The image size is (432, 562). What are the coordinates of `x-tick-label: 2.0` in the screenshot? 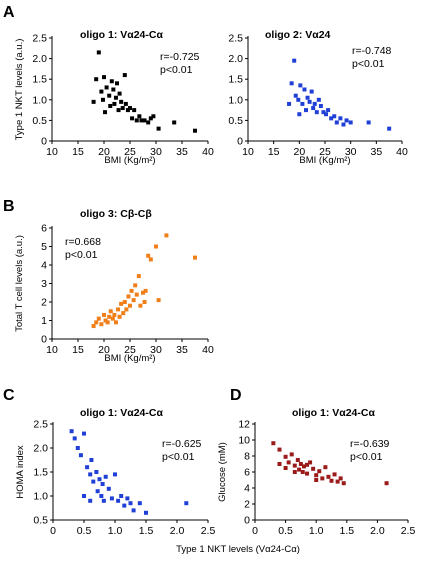 It's located at (177, 531).